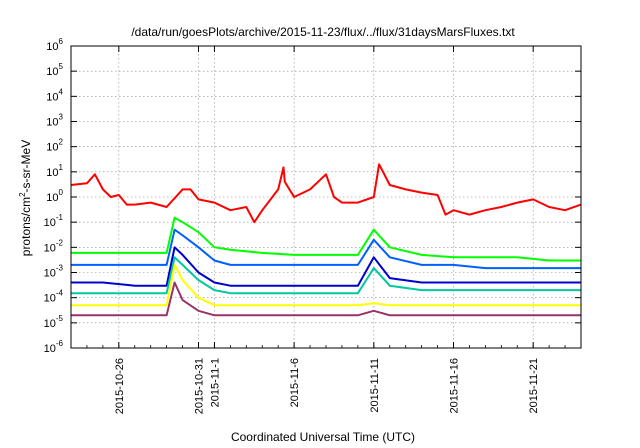 The width and height of the screenshot is (640, 448). What do you see at coordinates (61, 192) in the screenshot?
I see `y-tick-exp: 0` at bounding box center [61, 192].